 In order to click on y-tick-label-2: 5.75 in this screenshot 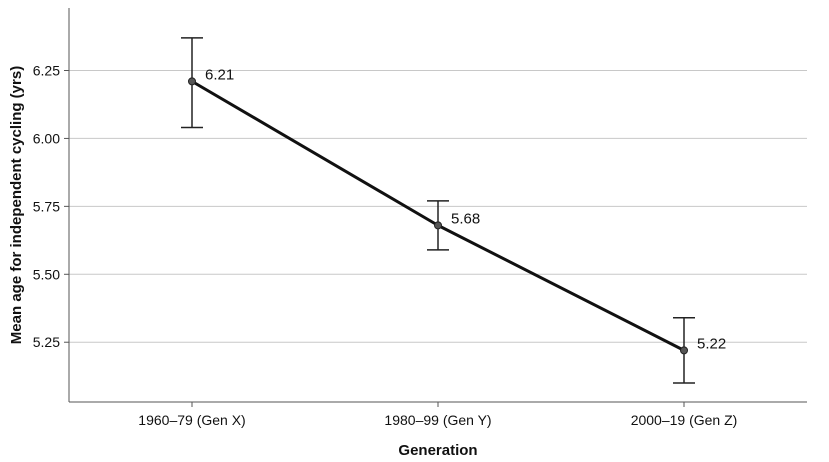, I will do `click(46, 206)`.